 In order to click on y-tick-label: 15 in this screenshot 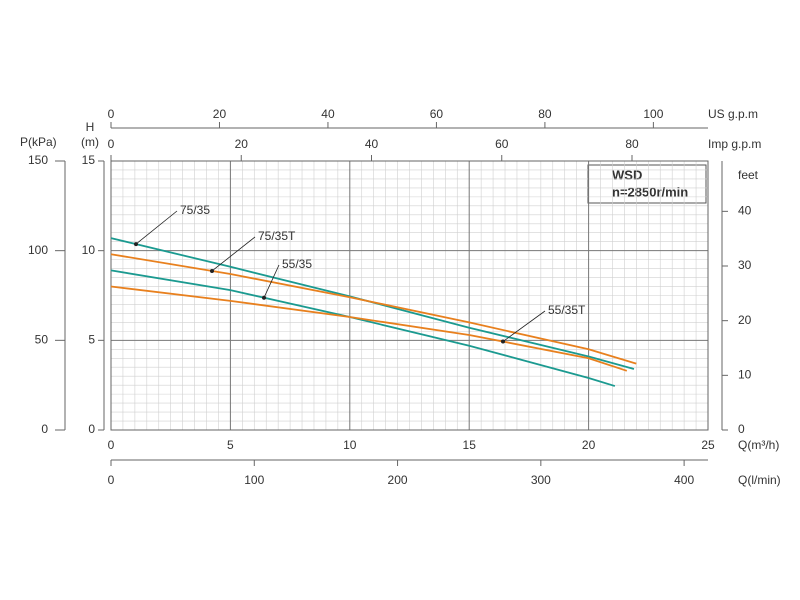, I will do `click(89, 160)`.